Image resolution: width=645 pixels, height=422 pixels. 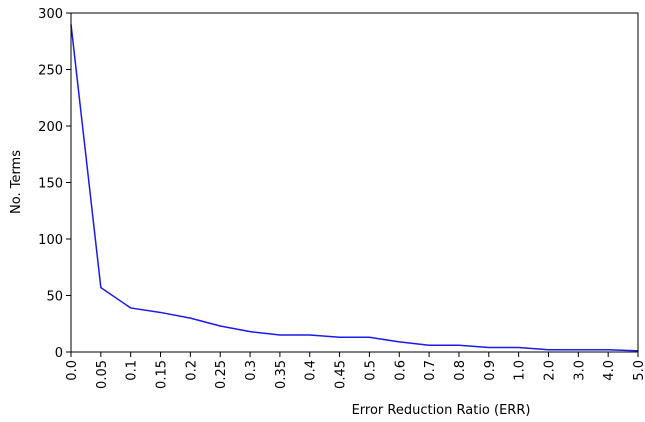 I want to click on y-tick-label: 150, so click(x=50, y=184).